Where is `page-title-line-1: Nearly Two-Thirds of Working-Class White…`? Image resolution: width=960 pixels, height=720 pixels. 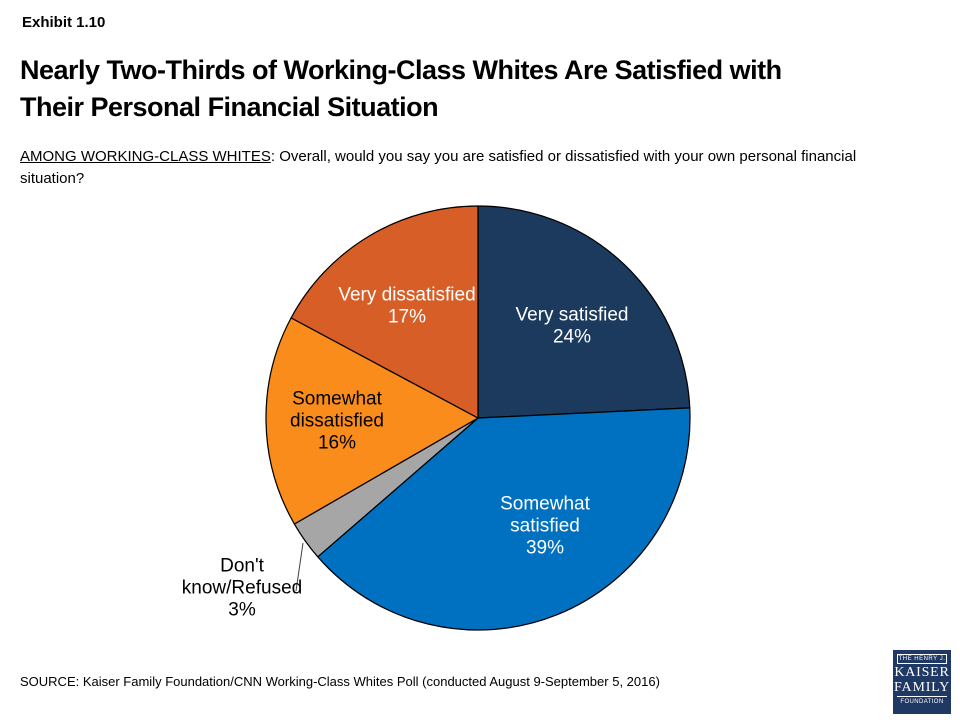
page-title-line-1: Nearly Two-Thirds of Working-Class White… is located at coordinates (401, 70).